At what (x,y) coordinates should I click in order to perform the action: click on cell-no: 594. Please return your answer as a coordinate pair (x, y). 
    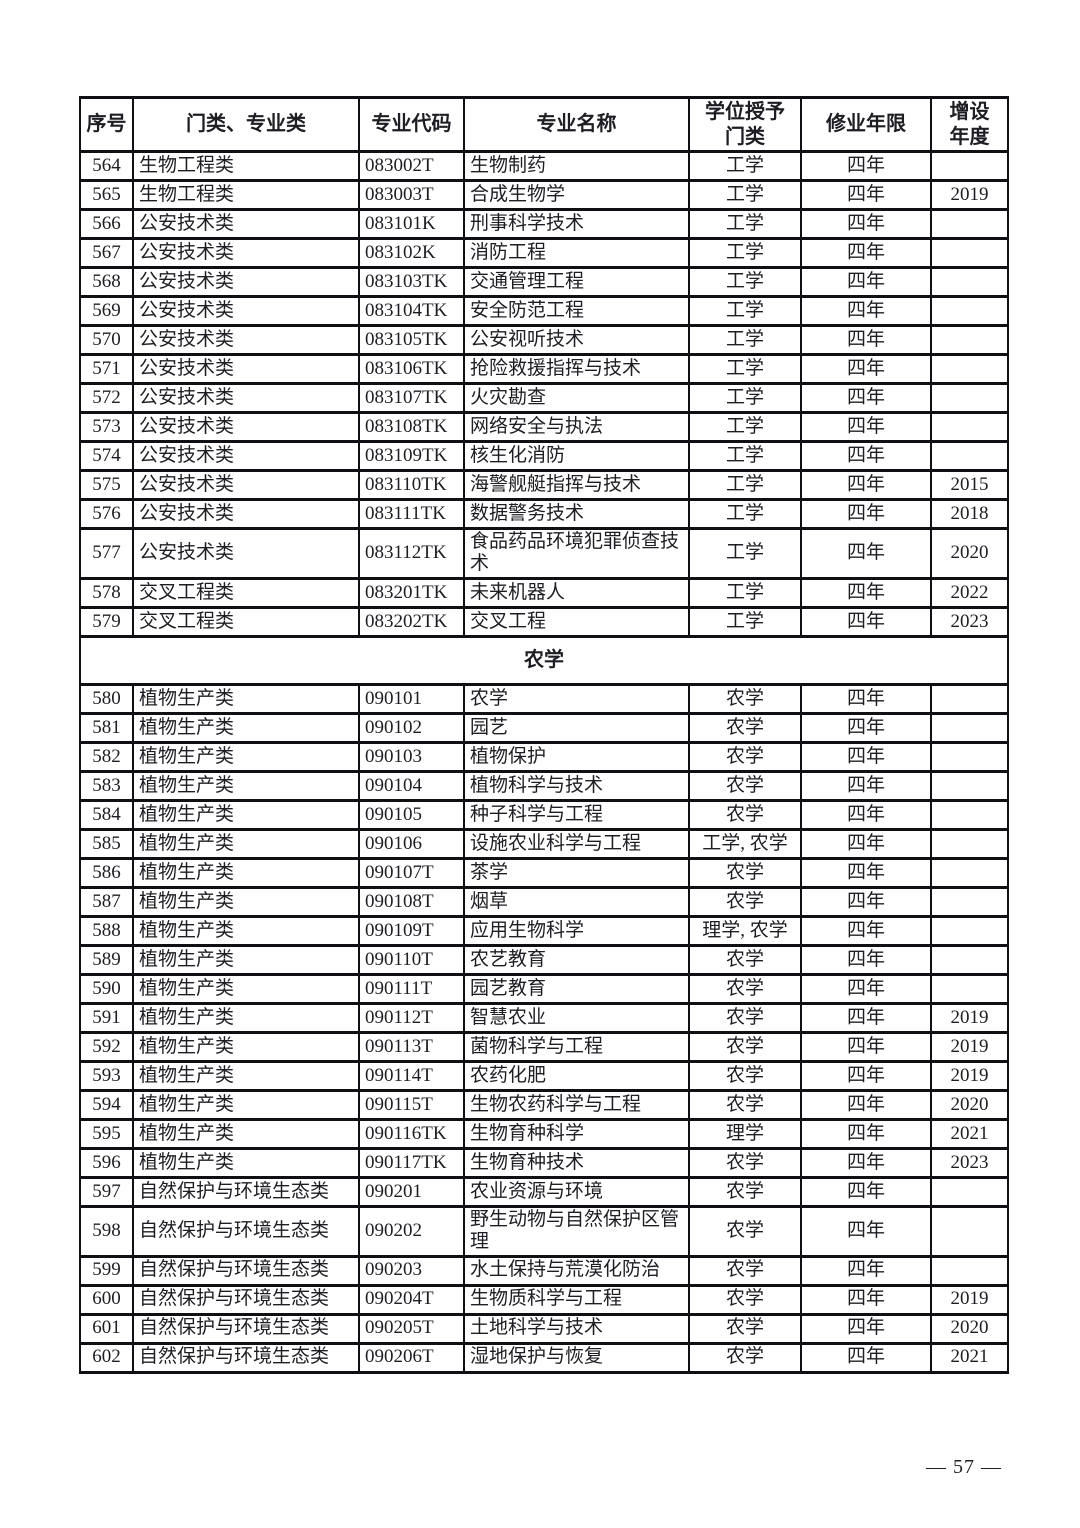
    Looking at the image, I should click on (106, 1104).